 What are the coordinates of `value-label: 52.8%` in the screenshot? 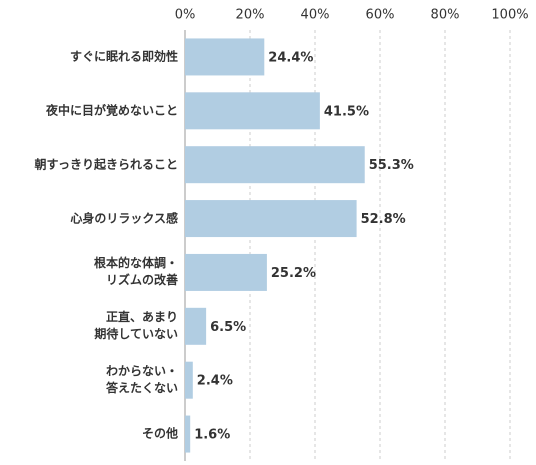 It's located at (383, 219).